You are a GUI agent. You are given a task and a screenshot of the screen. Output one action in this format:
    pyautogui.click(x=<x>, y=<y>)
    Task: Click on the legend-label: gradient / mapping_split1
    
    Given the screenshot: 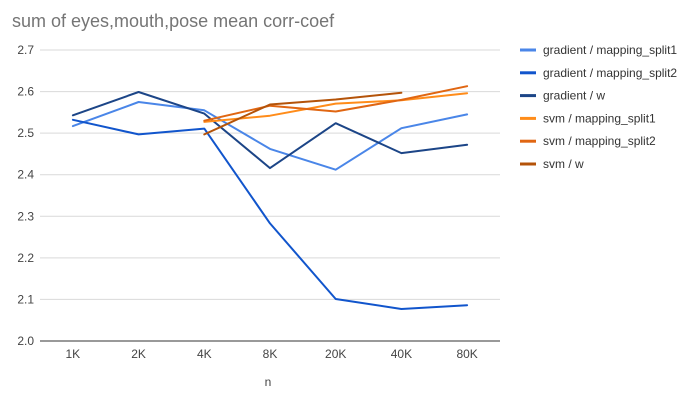 What is the action you would take?
    pyautogui.click(x=610, y=50)
    